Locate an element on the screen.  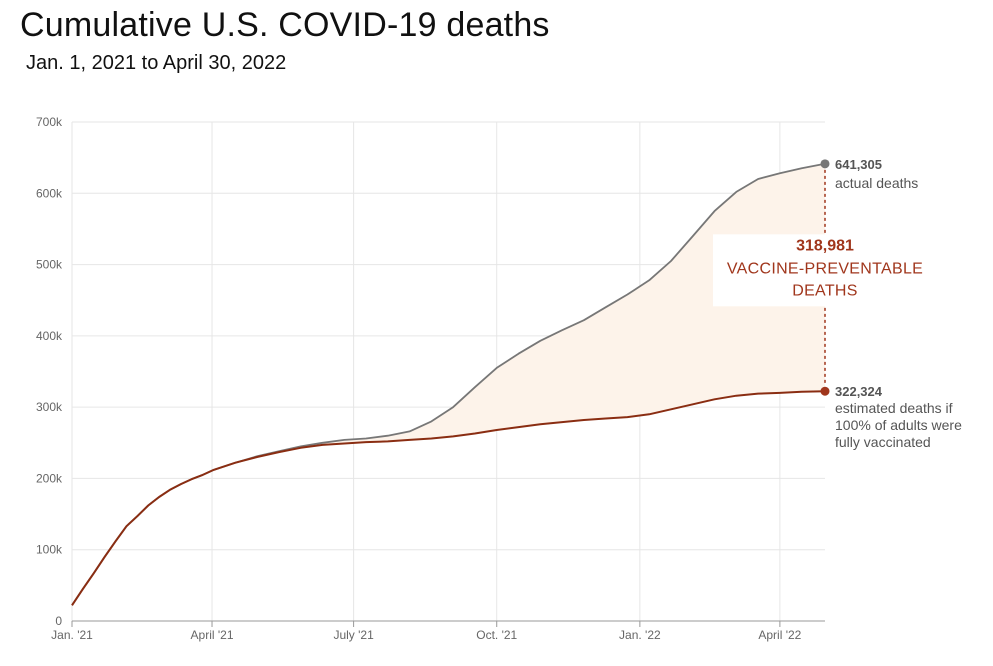
x-tick-label: April '21 is located at coordinates (212, 635).